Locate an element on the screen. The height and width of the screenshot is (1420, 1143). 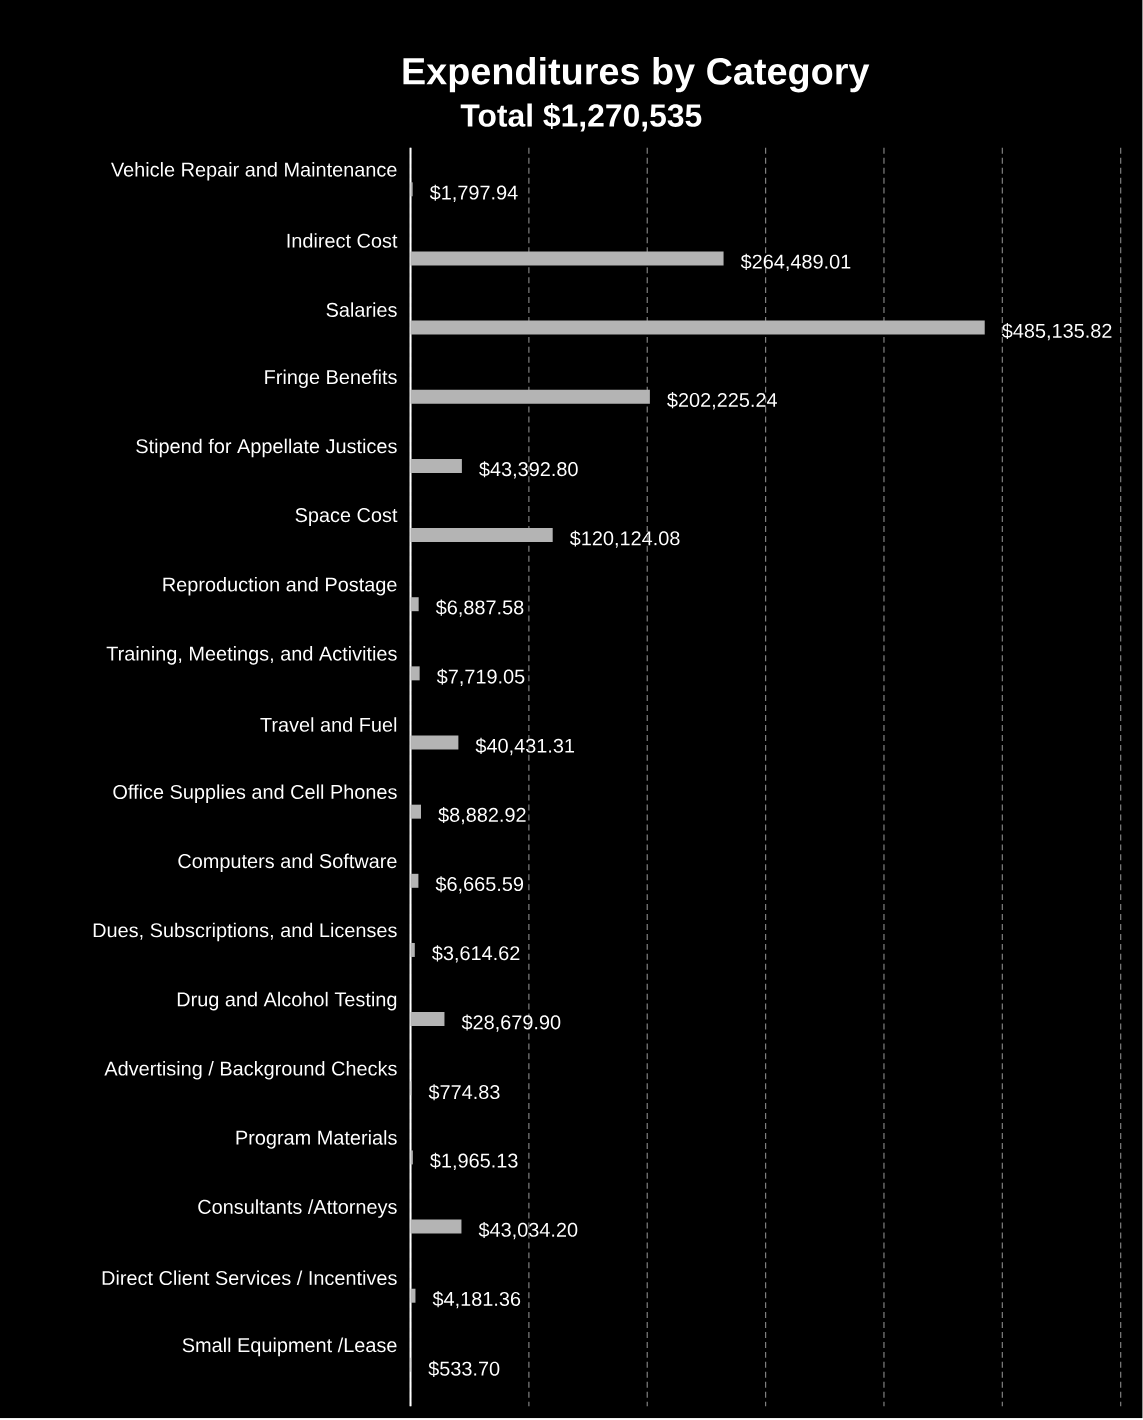
y-tick-label: Advertising / Background Checks is located at coordinates (250, 1070).